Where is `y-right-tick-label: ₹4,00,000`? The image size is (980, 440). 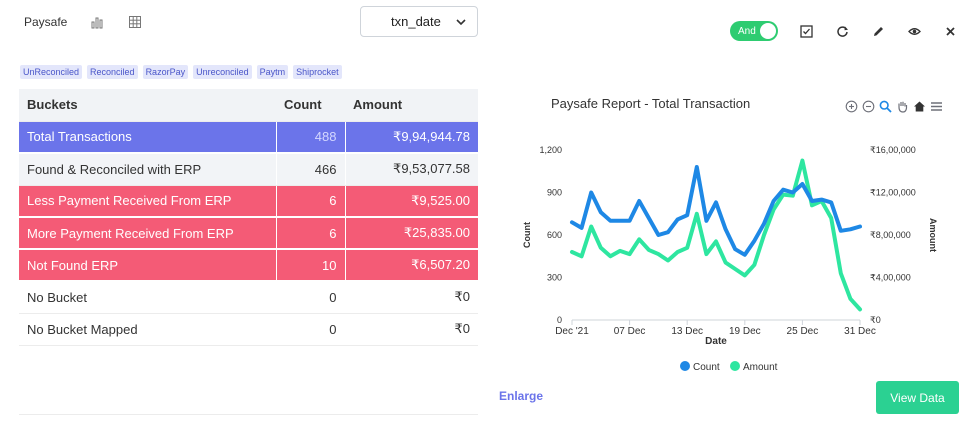
y-right-tick-label: ₹4,00,000 is located at coordinates (890, 278).